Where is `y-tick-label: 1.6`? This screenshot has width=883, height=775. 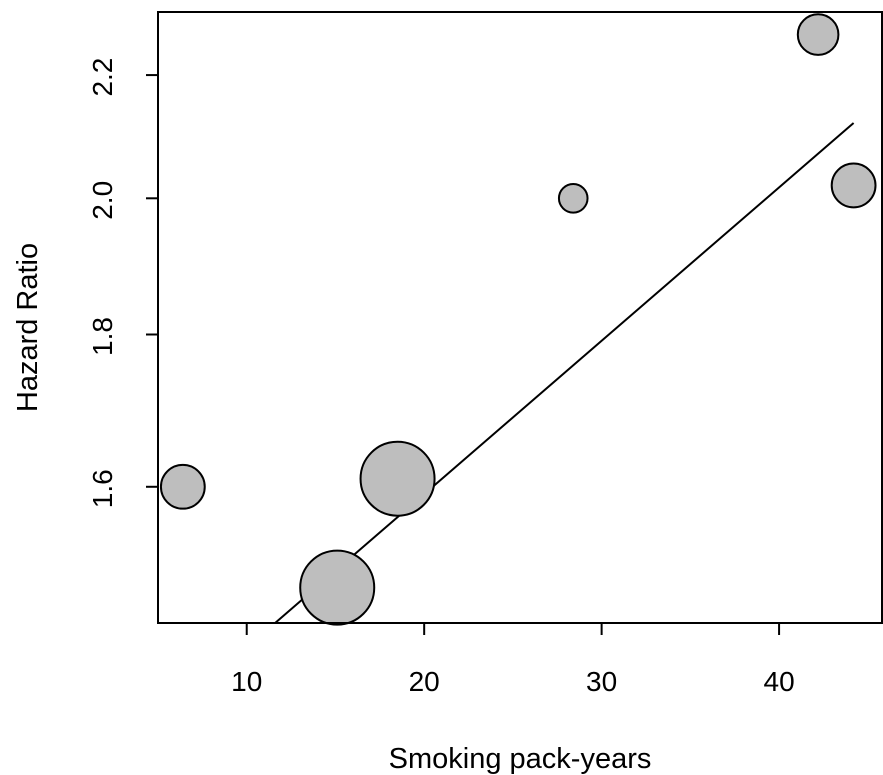
y-tick-label: 1.6 is located at coordinates (102, 488).